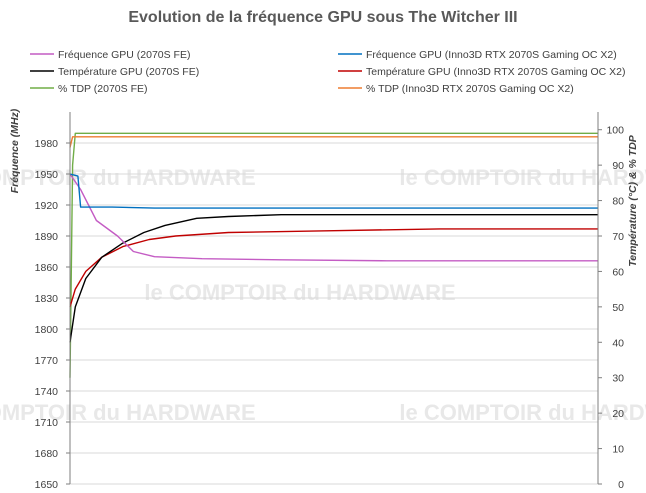 This screenshot has width=646, height=493. Describe the element at coordinates (618, 272) in the screenshot. I see `right-tick-label: 60` at that location.